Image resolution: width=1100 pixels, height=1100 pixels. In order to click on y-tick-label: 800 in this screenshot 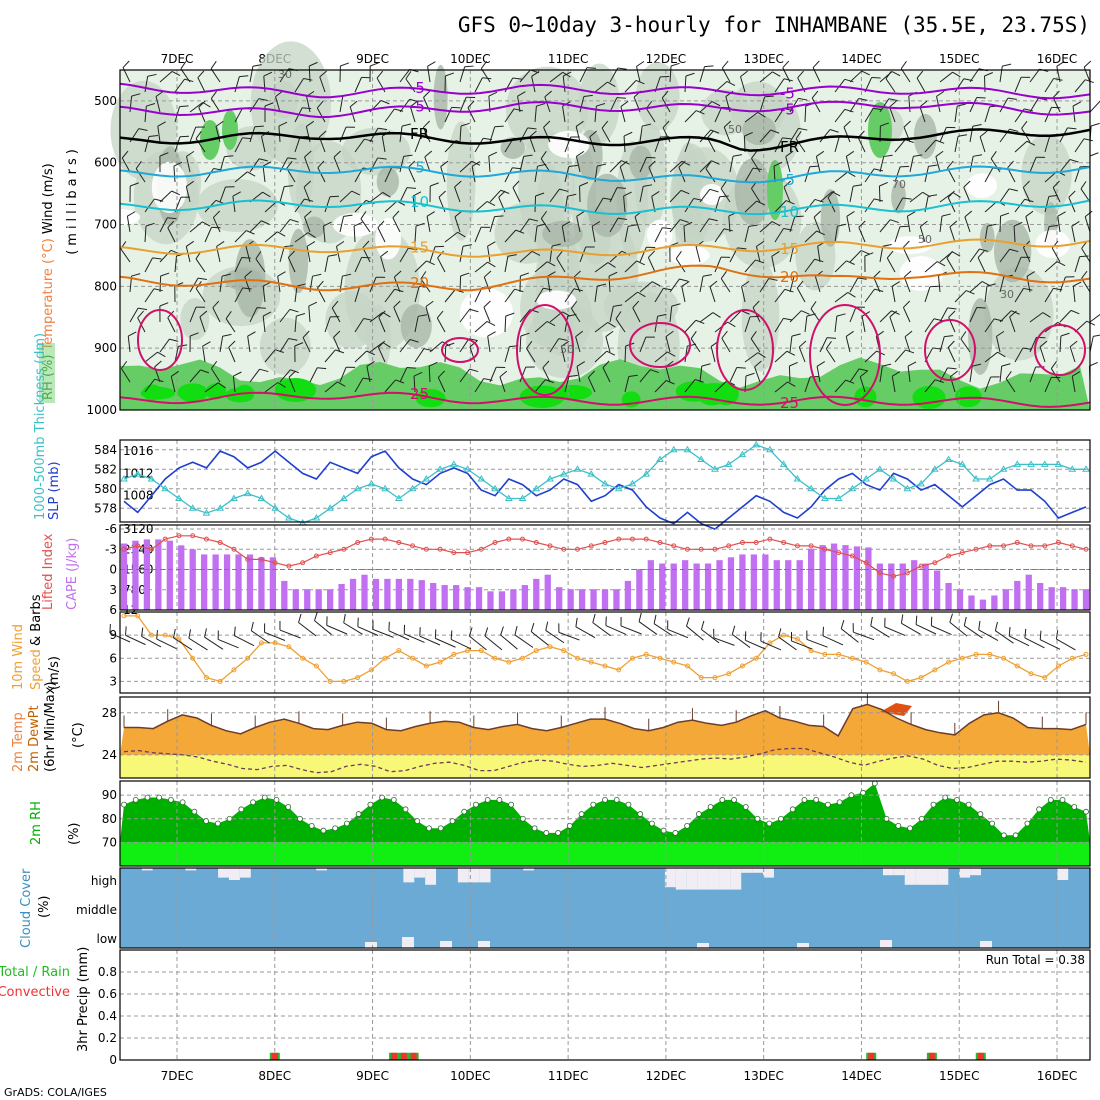, I will do `click(105, 286)`.